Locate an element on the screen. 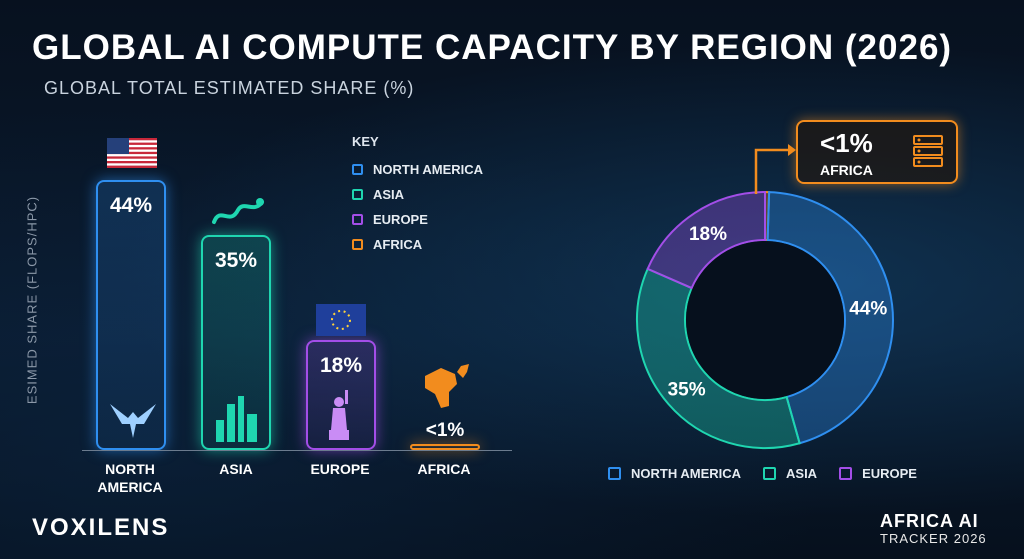  eu-flag-icon is located at coordinates (341, 320).